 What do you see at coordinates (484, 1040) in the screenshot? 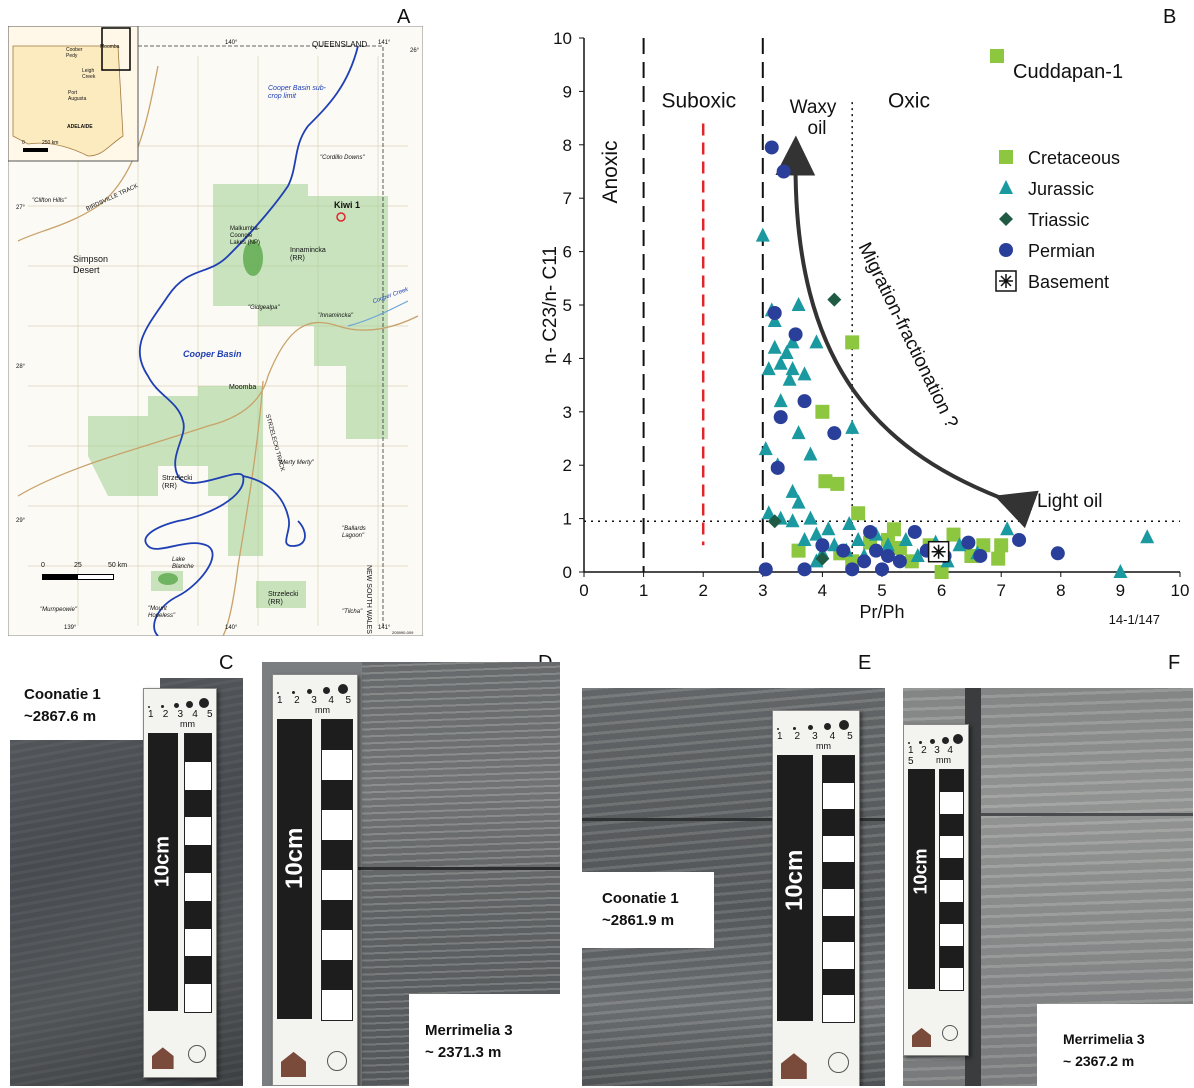
I see `photo-d-label: Merrimelia 3 ~ 2371.3 m` at bounding box center [484, 1040].